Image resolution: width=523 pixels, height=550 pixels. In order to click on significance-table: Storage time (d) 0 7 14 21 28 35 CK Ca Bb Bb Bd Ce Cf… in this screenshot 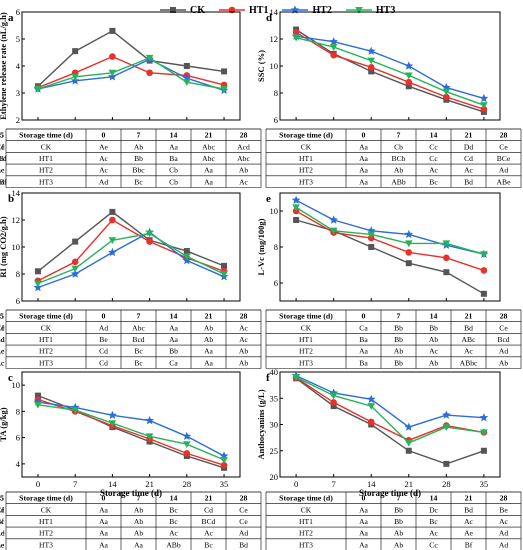, I will do `click(261, 339)`.